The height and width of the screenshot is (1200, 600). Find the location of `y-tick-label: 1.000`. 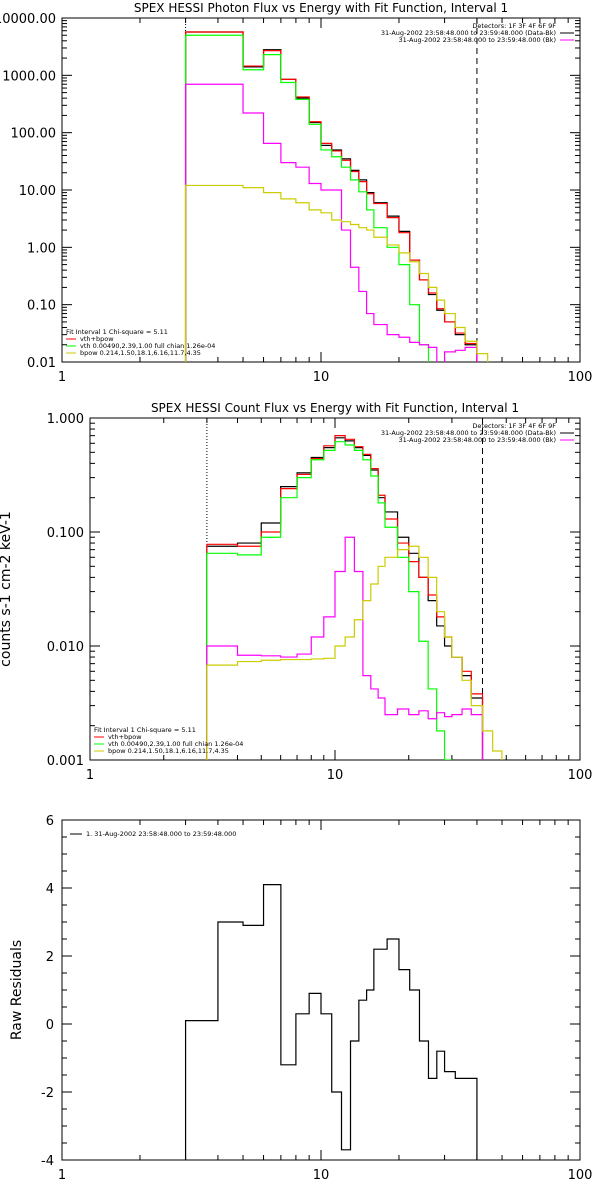

y-tick-label: 1.000 is located at coordinates (65, 419).